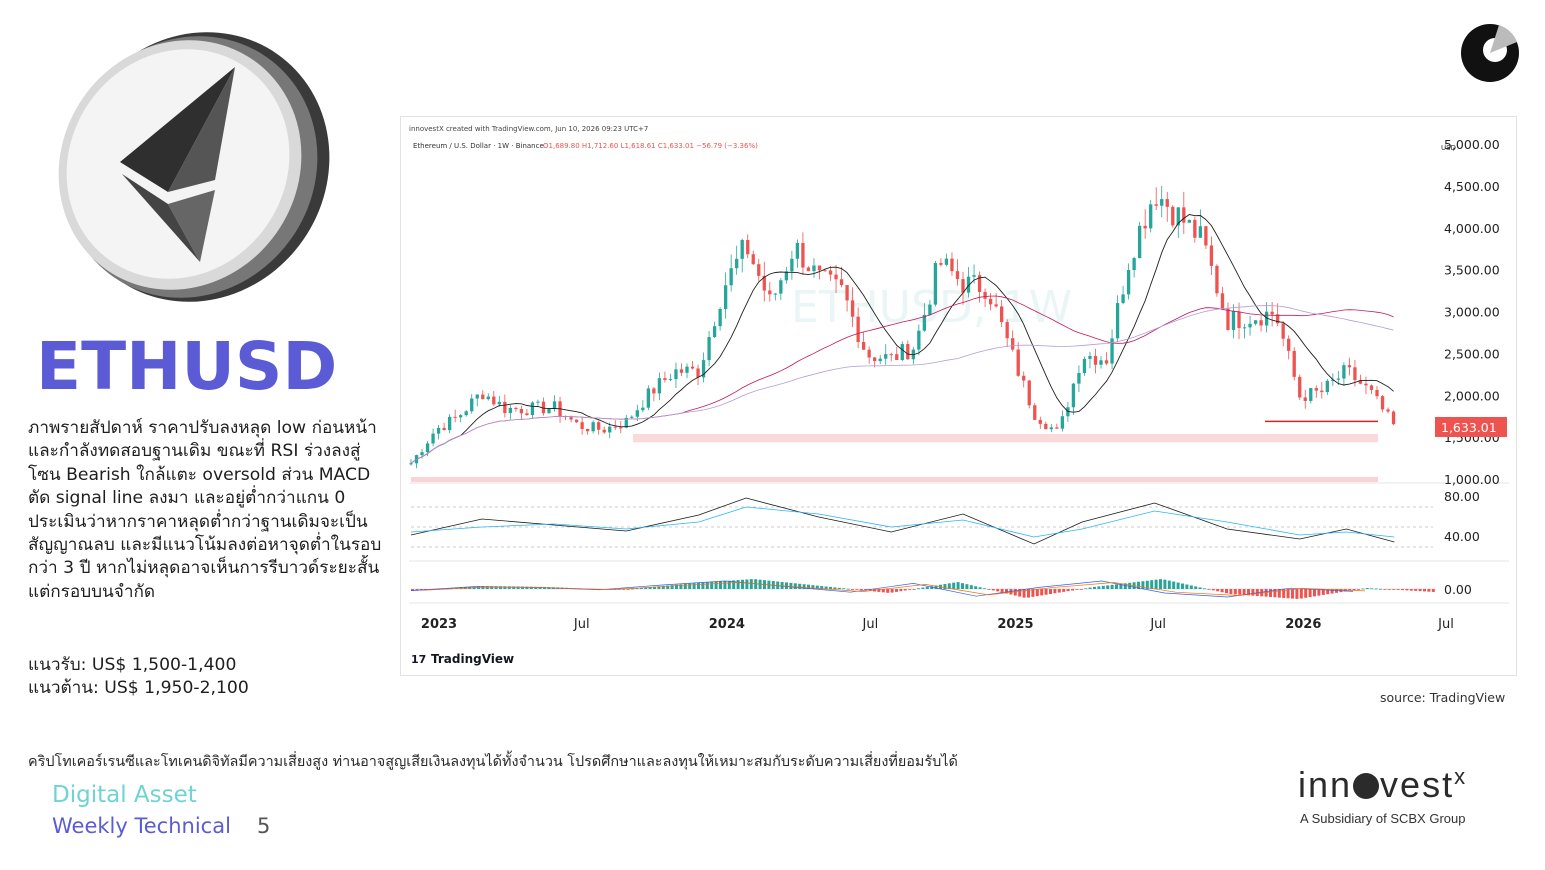  What do you see at coordinates (141, 826) in the screenshot?
I see `footer-series: Weekly Technical` at bounding box center [141, 826].